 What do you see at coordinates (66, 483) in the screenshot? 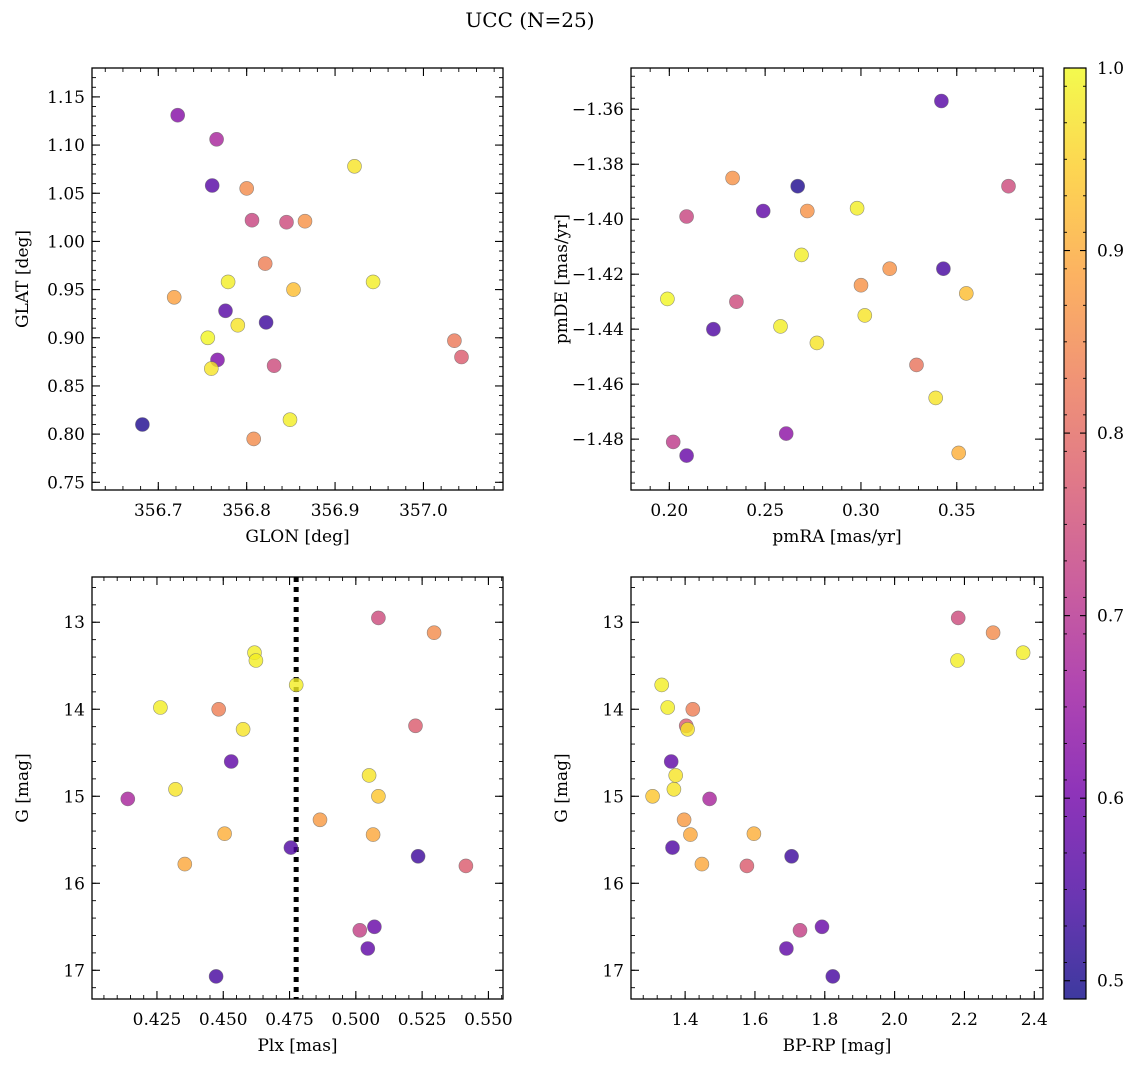
I see `y-tick-label: 0.75` at bounding box center [66, 483].